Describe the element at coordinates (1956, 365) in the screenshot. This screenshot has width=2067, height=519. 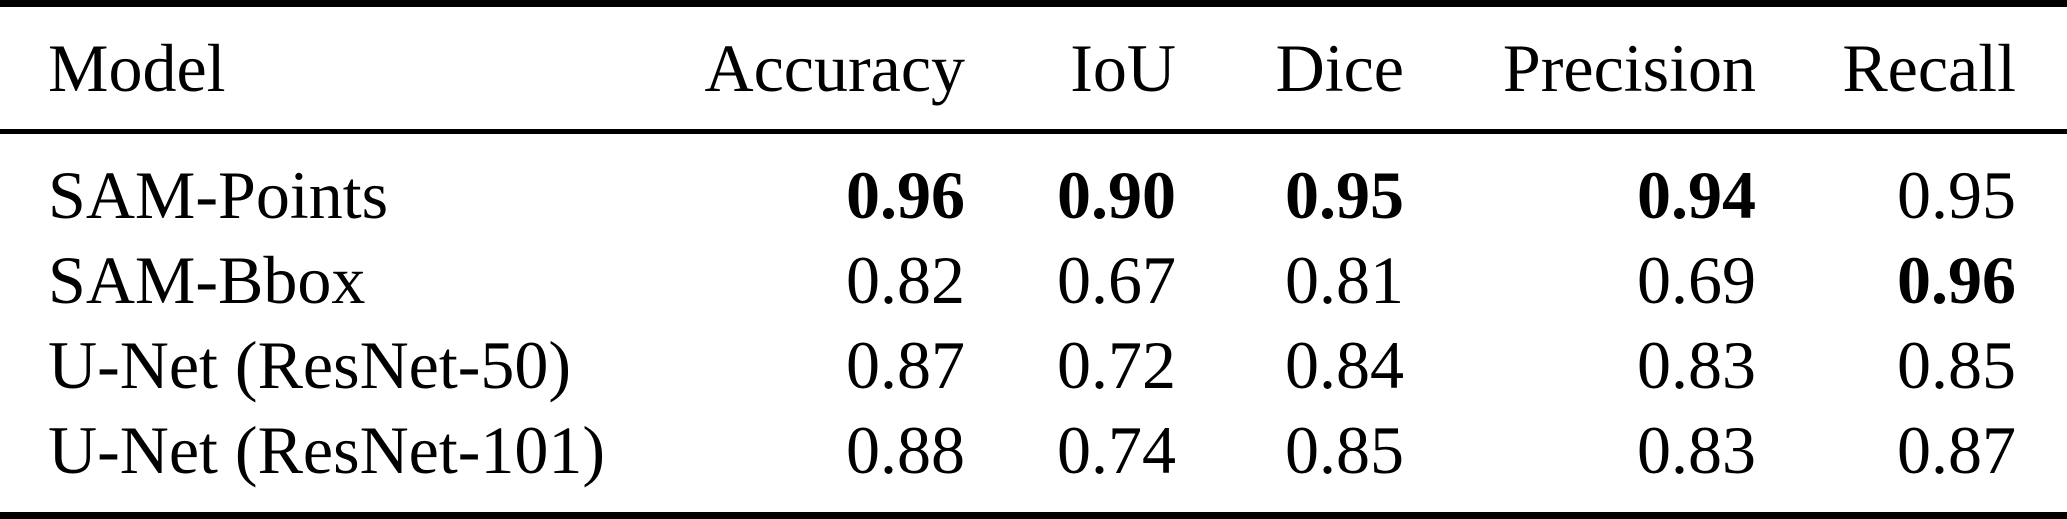
I see `metric-cell-recall: 0.85` at that location.